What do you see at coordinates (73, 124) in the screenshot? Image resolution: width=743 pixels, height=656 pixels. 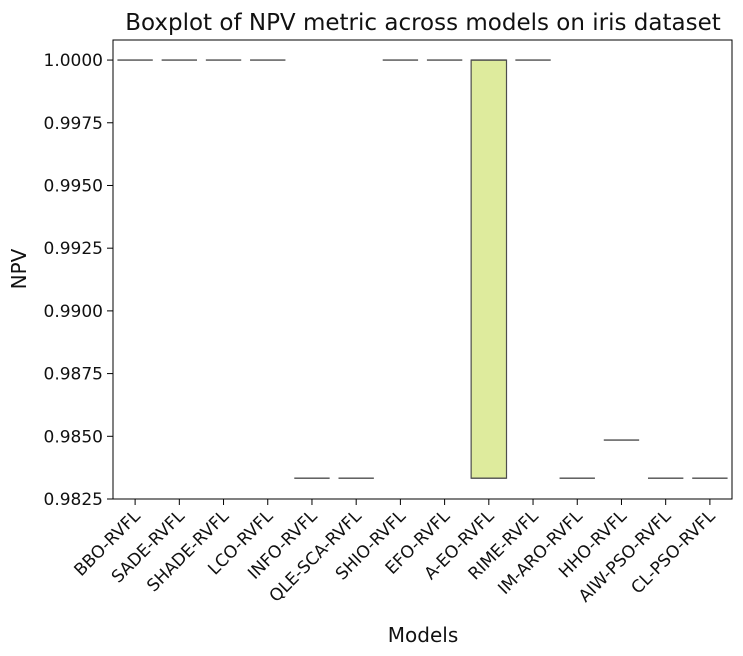 I see `y-tick-label: 0.9975` at bounding box center [73, 124].